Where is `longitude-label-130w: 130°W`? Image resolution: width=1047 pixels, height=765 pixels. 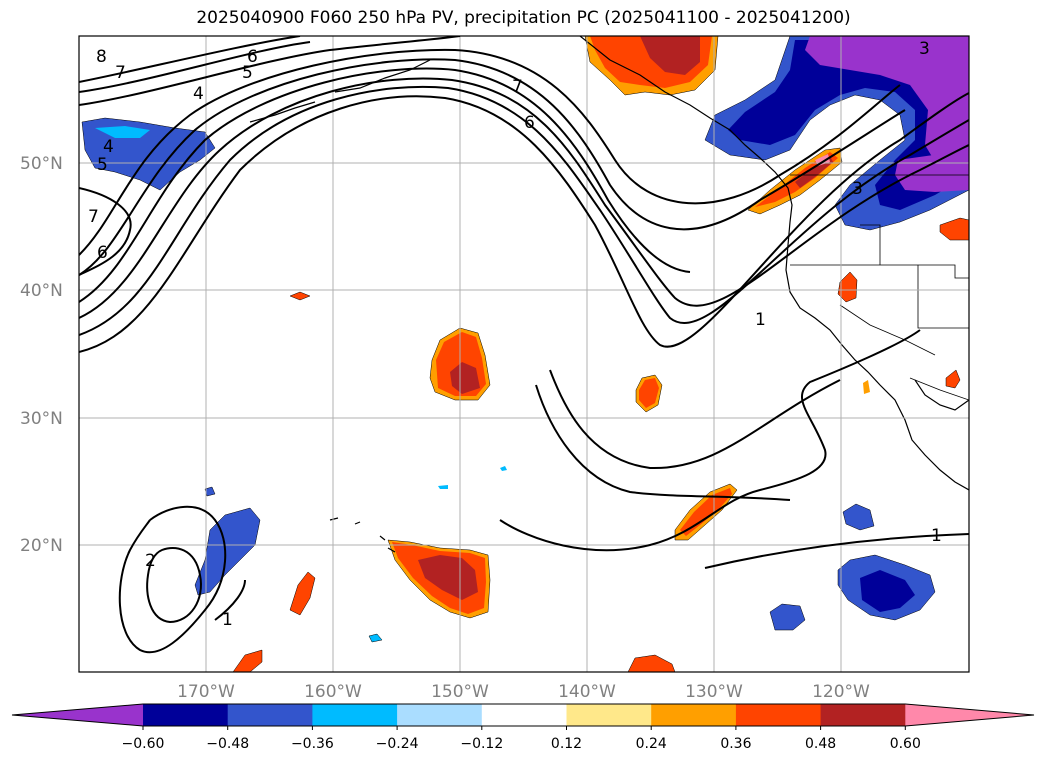 longitude-label-130w: 130°W is located at coordinates (714, 692).